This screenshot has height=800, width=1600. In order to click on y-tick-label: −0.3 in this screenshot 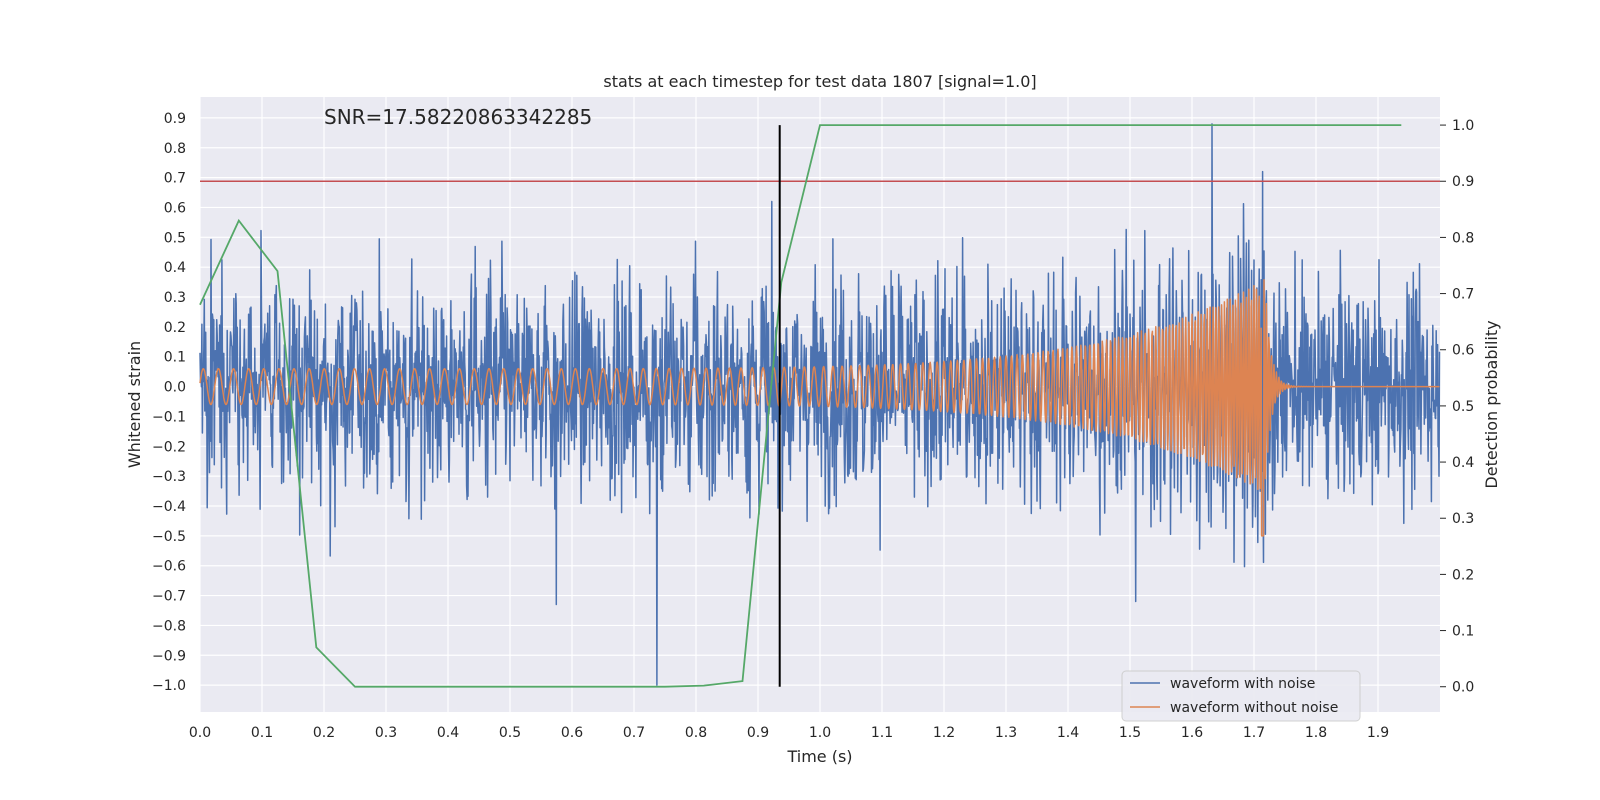, I will do `click(169, 477)`.